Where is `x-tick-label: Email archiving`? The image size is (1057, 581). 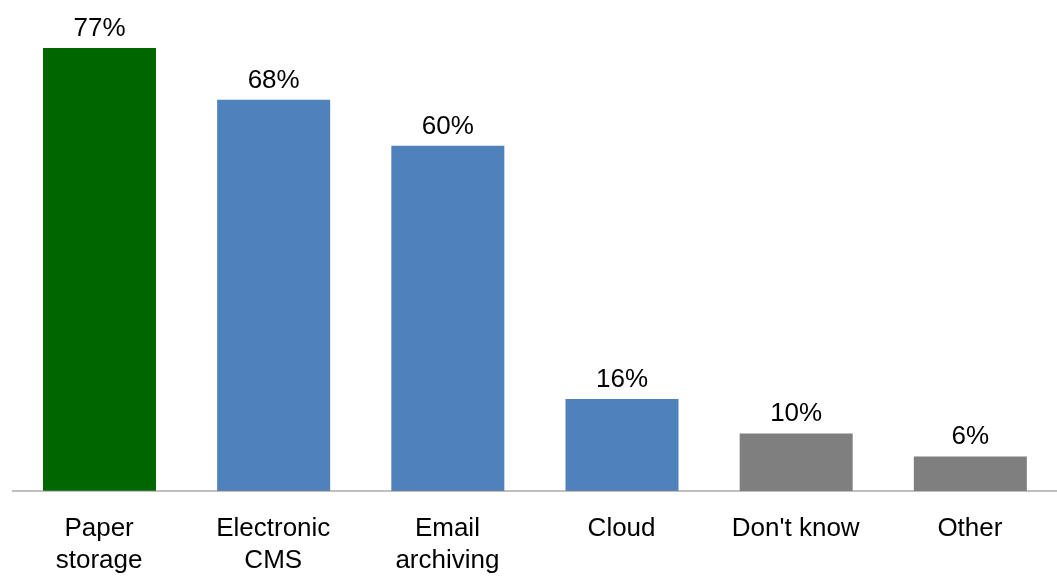
x-tick-label: Email archiving is located at coordinates (447, 543).